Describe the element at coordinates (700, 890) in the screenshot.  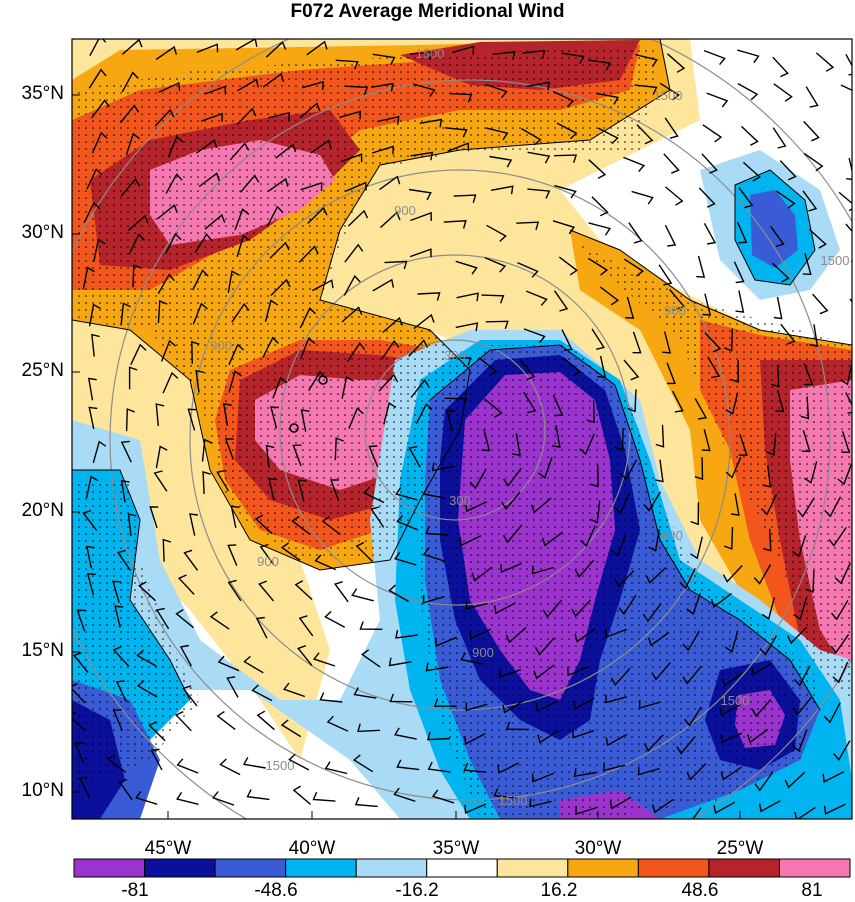
I see `colorbar-label: 48.6` at that location.